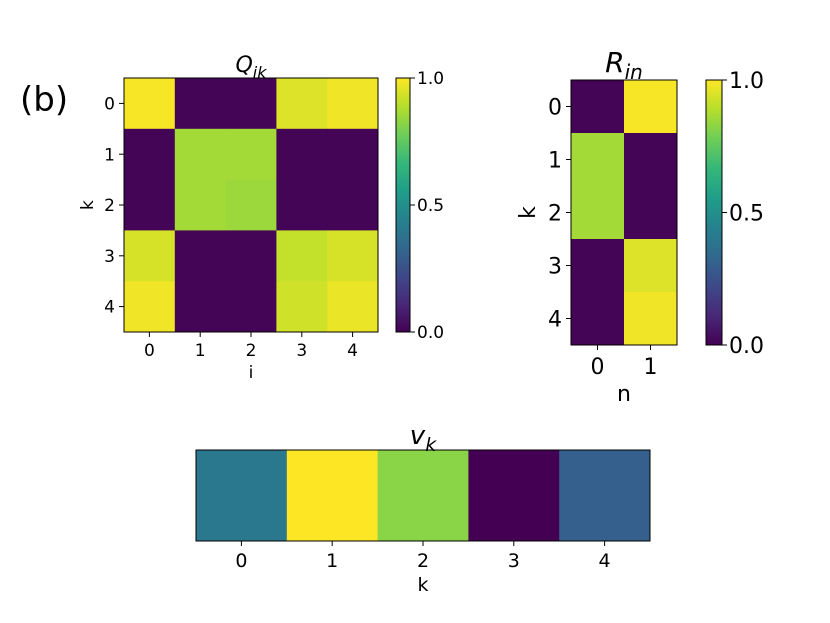 Image resolution: width=830 pixels, height=623 pixels. What do you see at coordinates (150, 256) in the screenshot?
I see `cell-q-r3-c0` at bounding box center [150, 256].